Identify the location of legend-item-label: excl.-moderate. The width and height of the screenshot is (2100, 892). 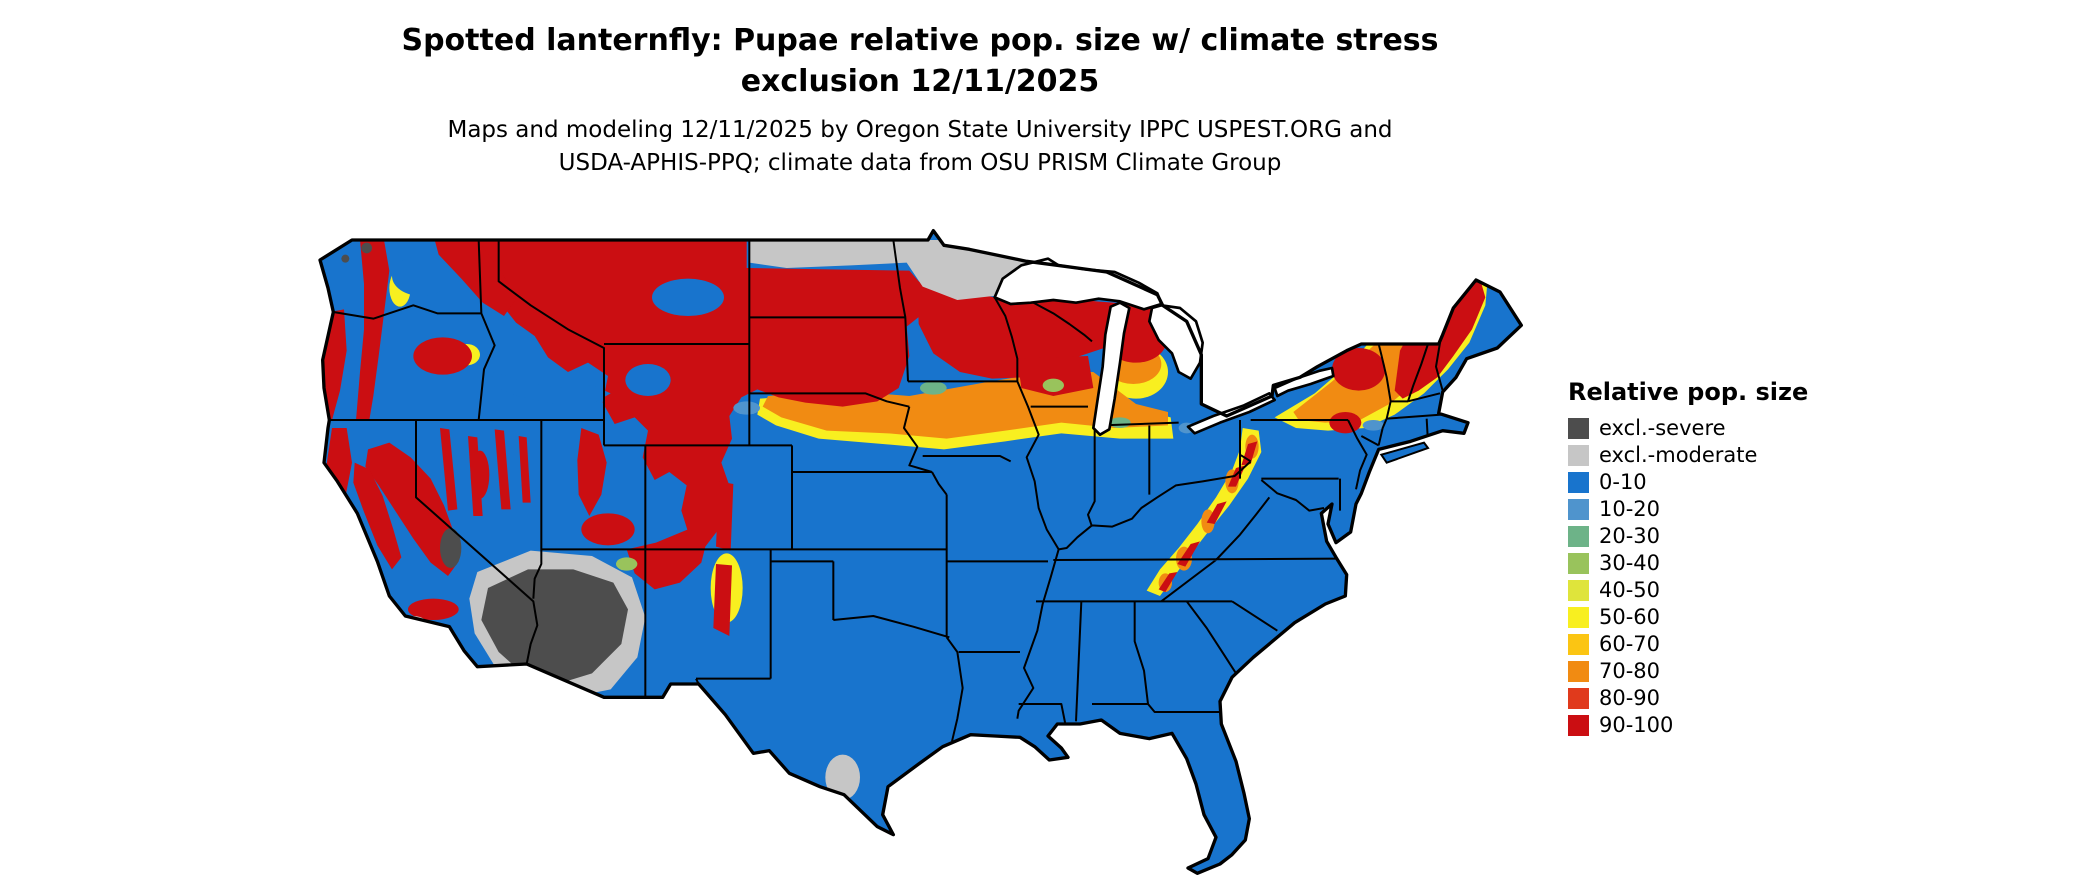
(1678, 455).